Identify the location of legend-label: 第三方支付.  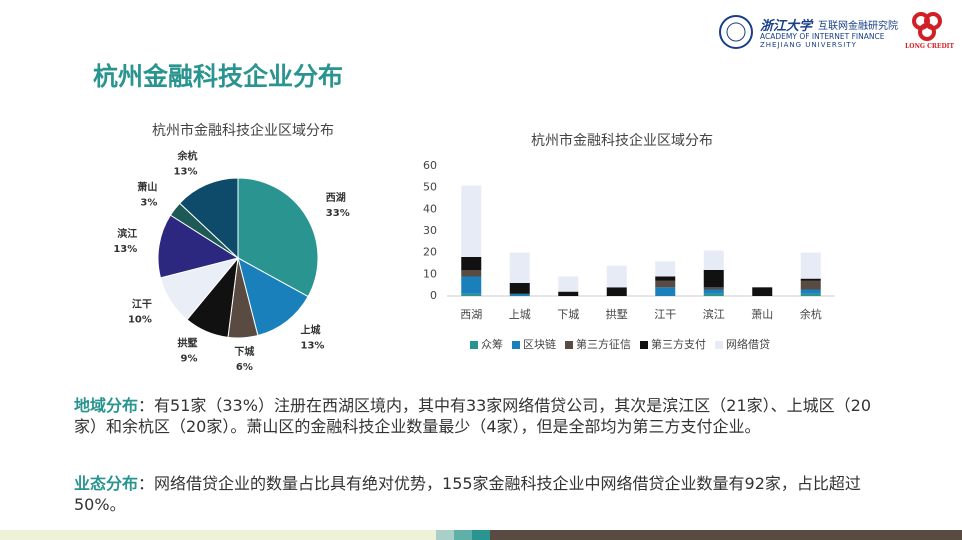
(678, 344).